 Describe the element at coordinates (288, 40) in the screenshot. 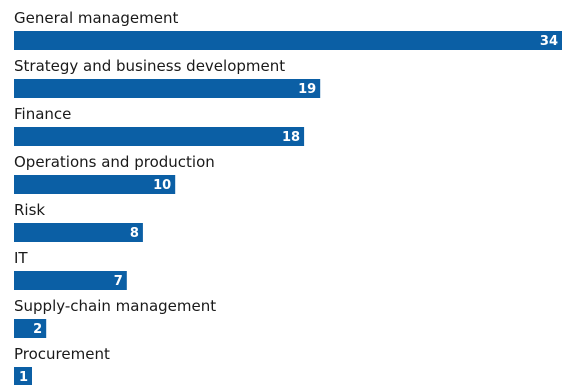

I see `bar-general-management` at that location.